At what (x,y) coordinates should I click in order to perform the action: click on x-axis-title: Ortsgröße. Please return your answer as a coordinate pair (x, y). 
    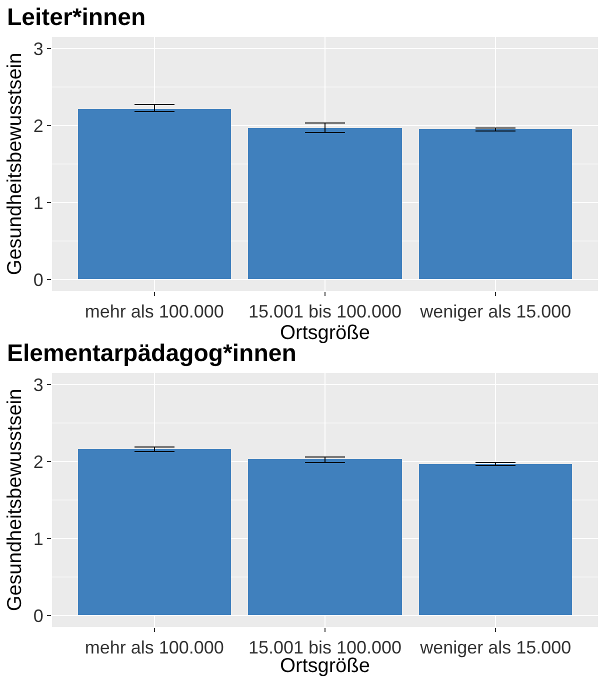
    Looking at the image, I should click on (325, 666).